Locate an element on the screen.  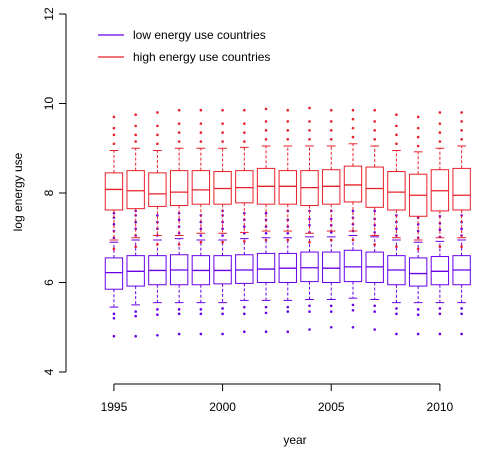
box-low-2003 is located at coordinates (287, 271).